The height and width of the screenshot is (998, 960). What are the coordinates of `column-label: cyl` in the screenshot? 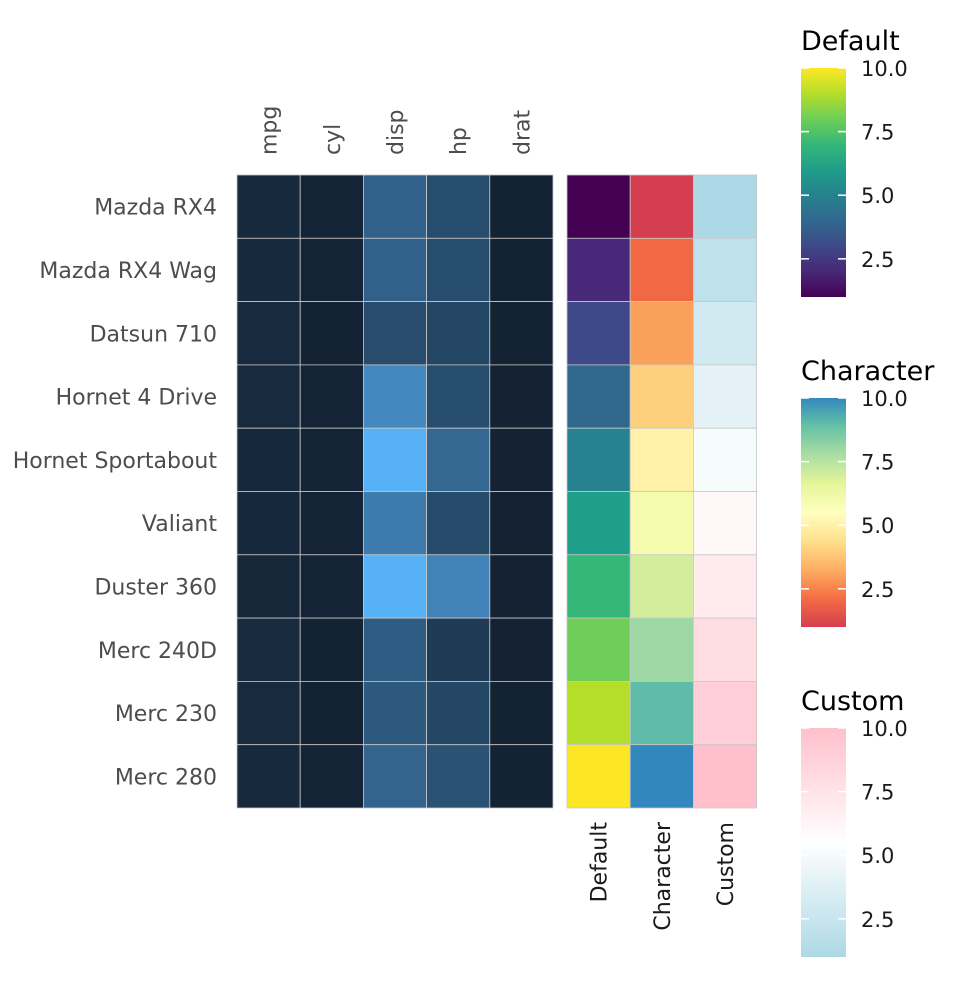 It's located at (333, 139).